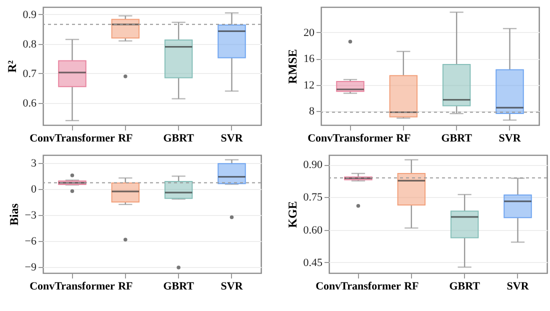 This screenshot has height=311, width=550. Describe the element at coordinates (34, 189) in the screenshot. I see `y-tick-label: 0` at that location.